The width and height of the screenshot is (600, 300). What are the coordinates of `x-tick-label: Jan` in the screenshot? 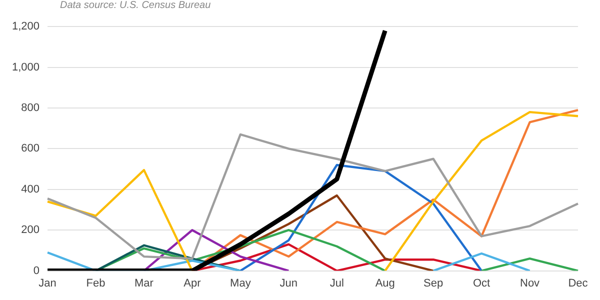 It's located at (47, 283).